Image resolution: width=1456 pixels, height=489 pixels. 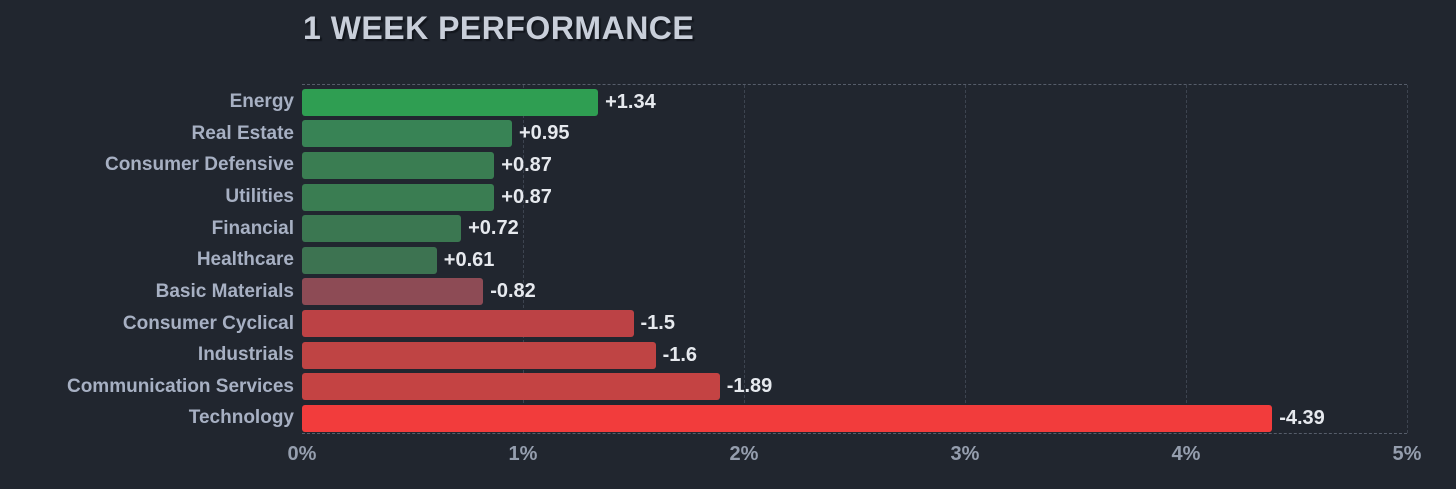 I want to click on bar-track: -1.6, so click(x=854, y=355).